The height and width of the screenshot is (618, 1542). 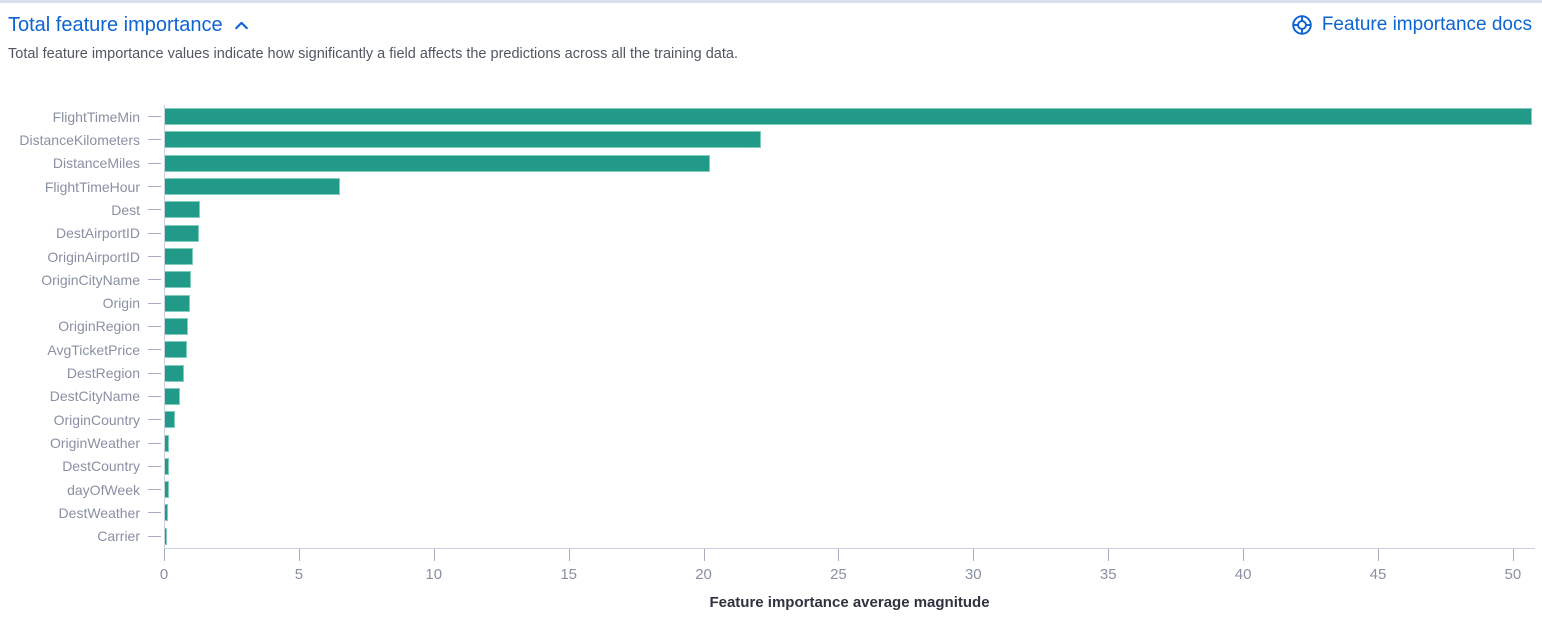 I want to click on bar-DestWeather, so click(x=166, y=513).